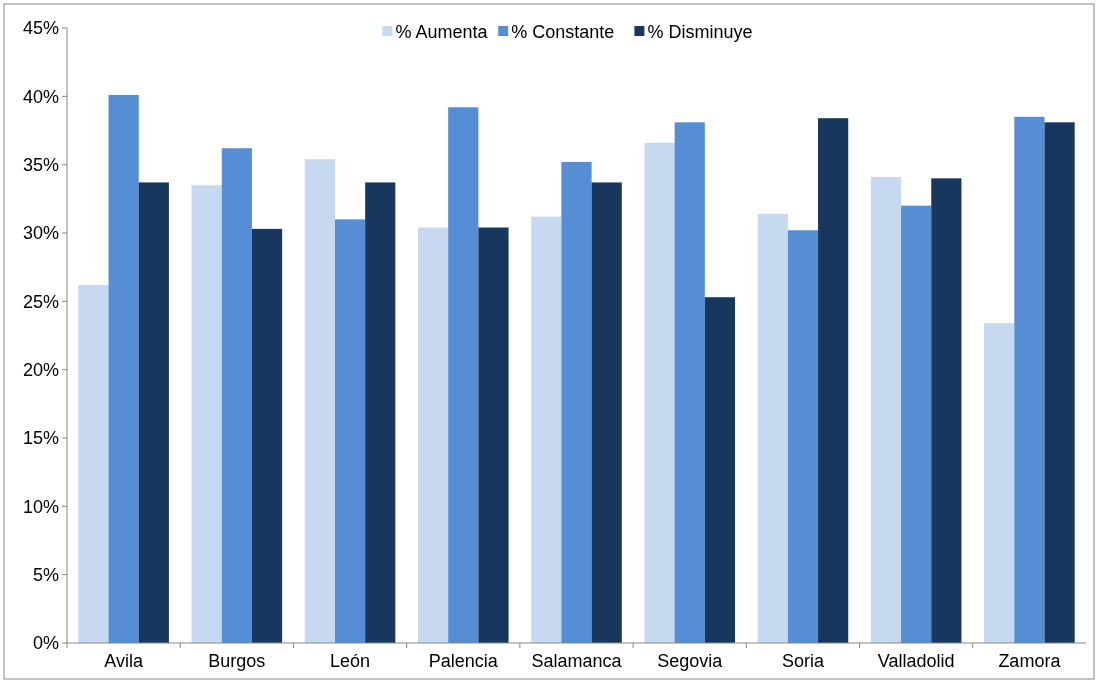 The height and width of the screenshot is (683, 1098). What do you see at coordinates (563, 32) in the screenshot?
I see `legend-label: % Constante` at bounding box center [563, 32].